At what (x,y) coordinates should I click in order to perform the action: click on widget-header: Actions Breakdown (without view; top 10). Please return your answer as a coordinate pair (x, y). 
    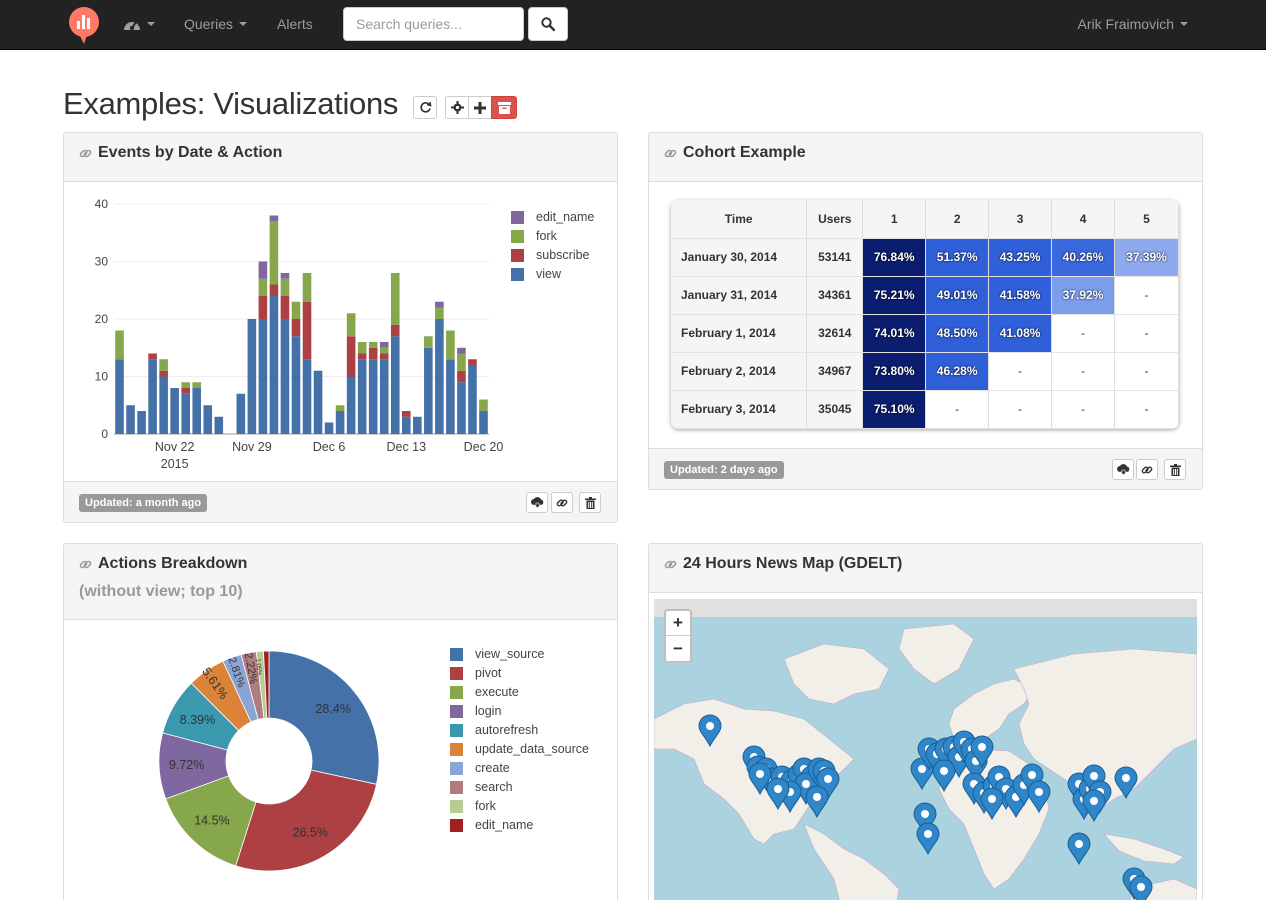
    Looking at the image, I should click on (340, 582).